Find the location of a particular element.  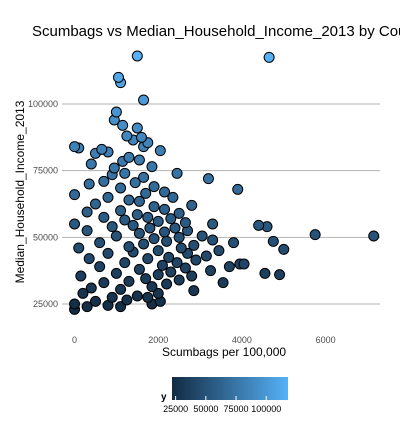

legend-tick-label: 75000 is located at coordinates (236, 409).